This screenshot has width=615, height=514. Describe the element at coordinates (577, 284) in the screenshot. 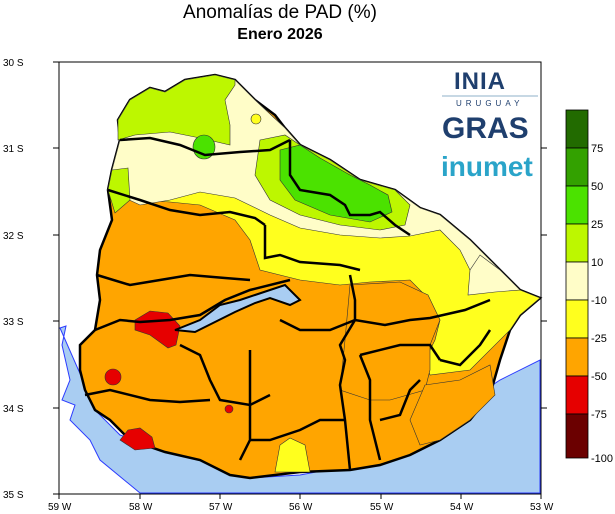

I see `colorbar` at that location.